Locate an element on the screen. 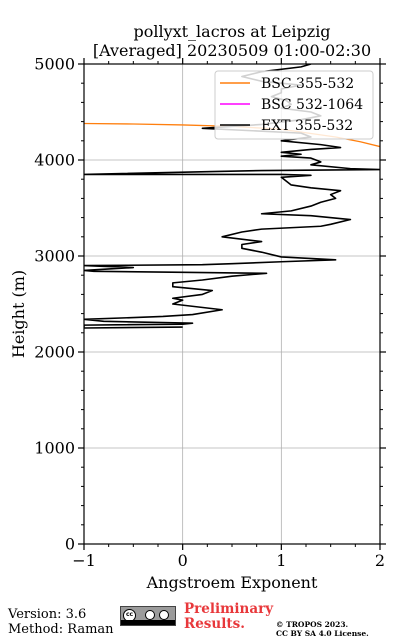 The width and height of the screenshot is (400, 640). y-tick-label: 3000 is located at coordinates (54, 256).